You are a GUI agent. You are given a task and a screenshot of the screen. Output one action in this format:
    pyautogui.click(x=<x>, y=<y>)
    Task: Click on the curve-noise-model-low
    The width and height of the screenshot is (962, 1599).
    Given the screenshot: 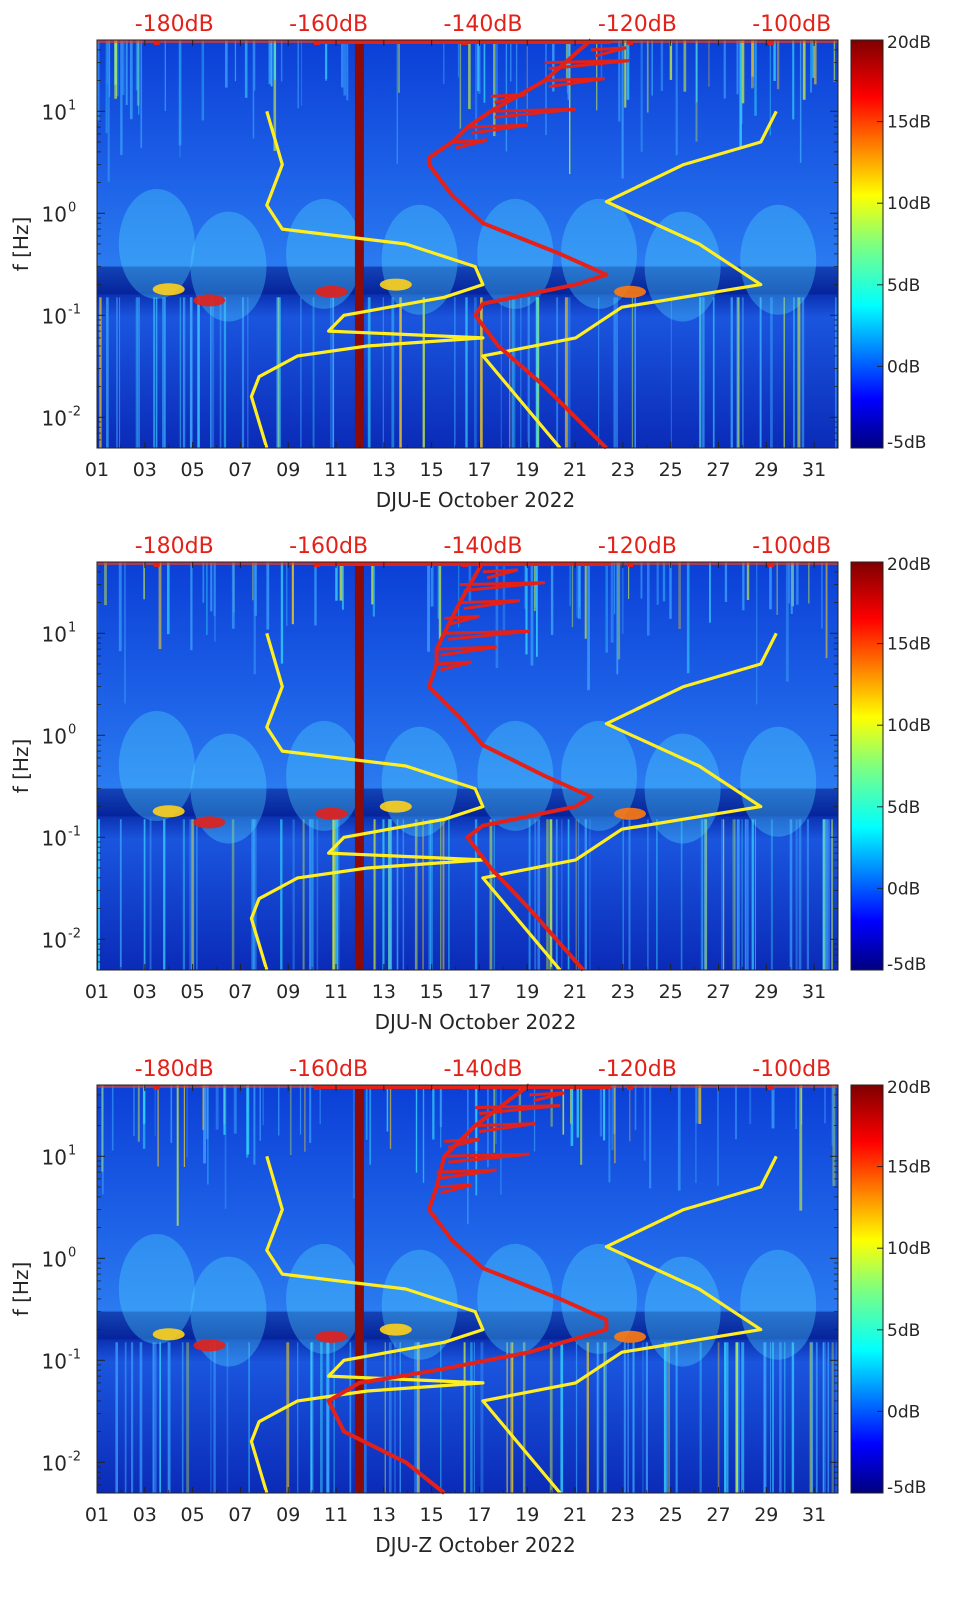 What is the action you would take?
    pyautogui.click(x=629, y=1325)
    